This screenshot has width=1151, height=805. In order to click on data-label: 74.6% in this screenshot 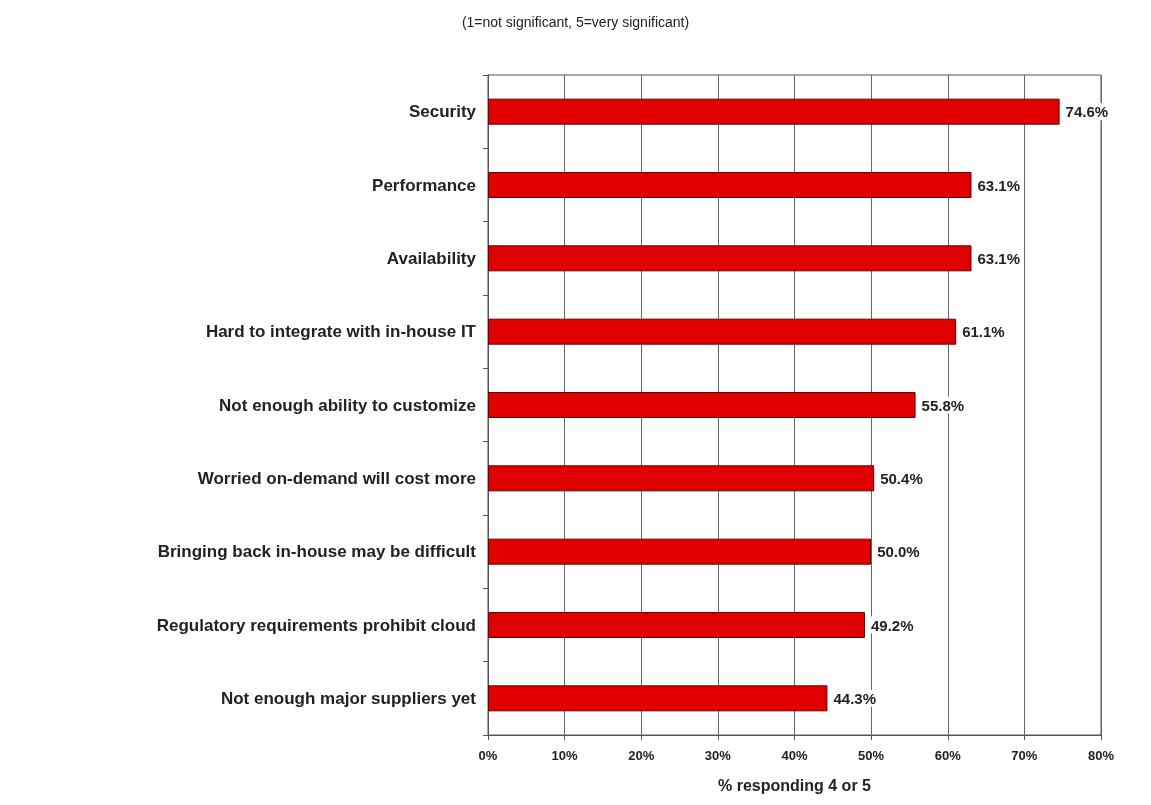, I will do `click(1087, 112)`.